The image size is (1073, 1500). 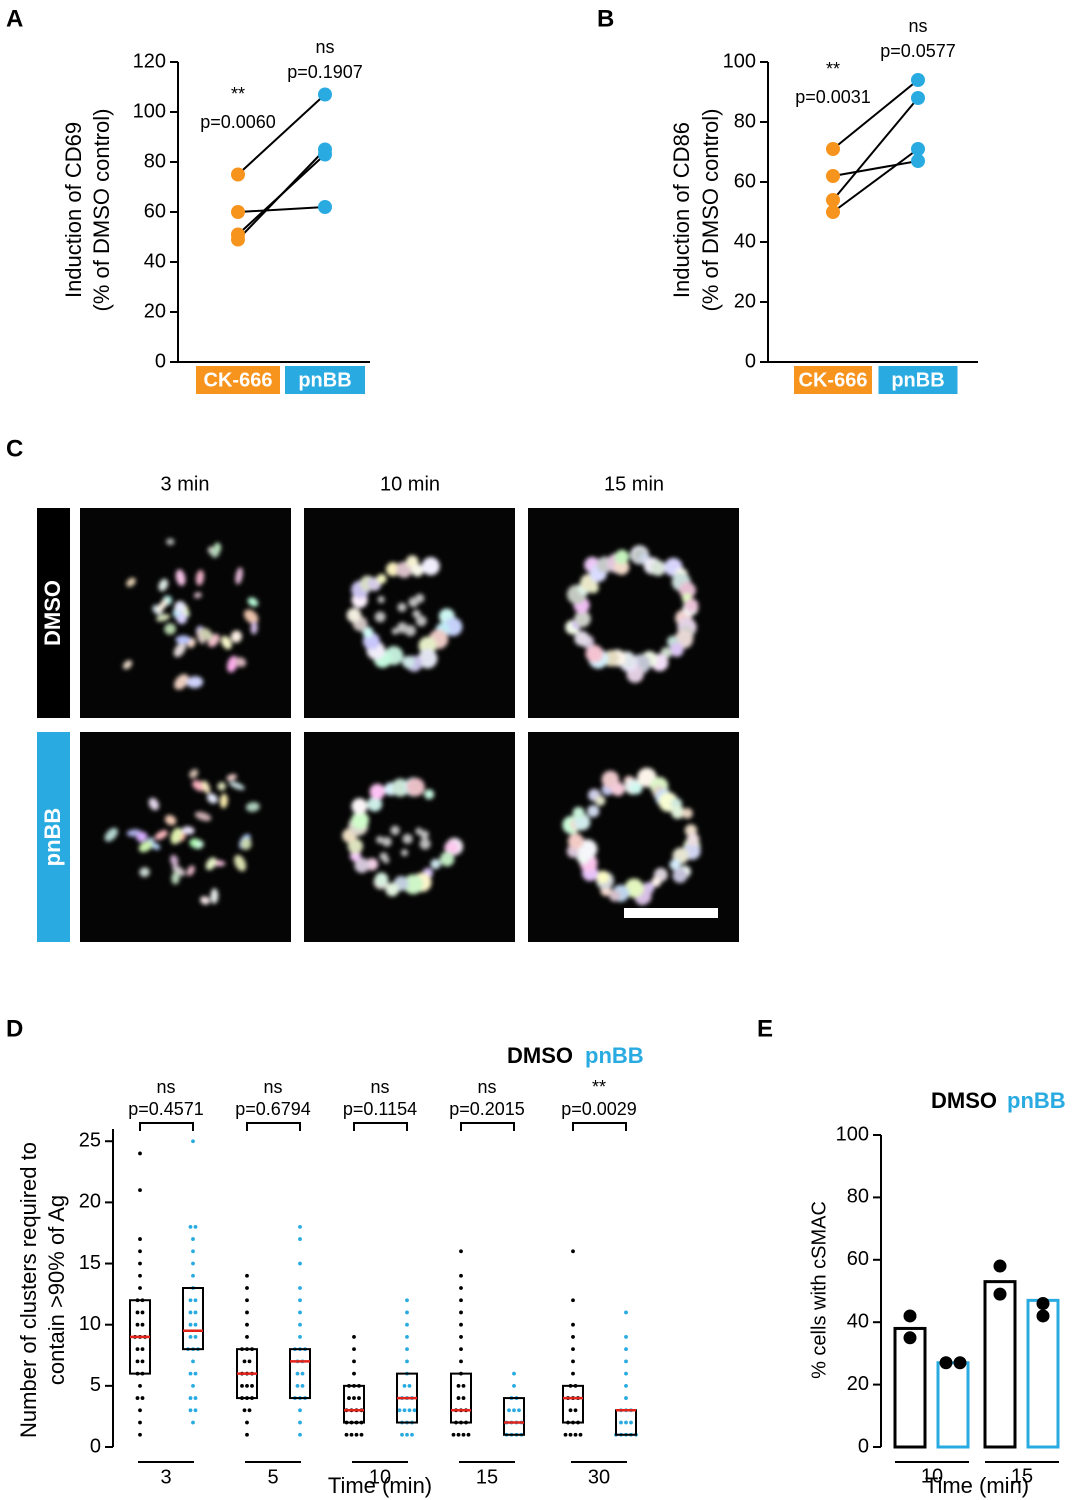 I want to click on category-box, so click(x=833, y=380).